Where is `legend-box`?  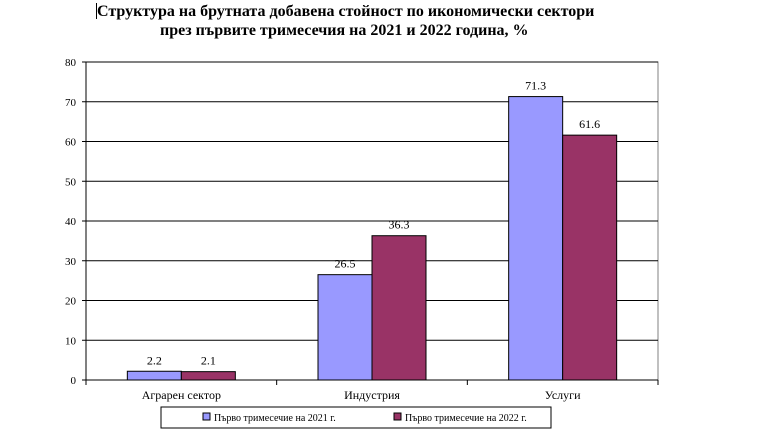
legend-box is located at coordinates (356, 417).